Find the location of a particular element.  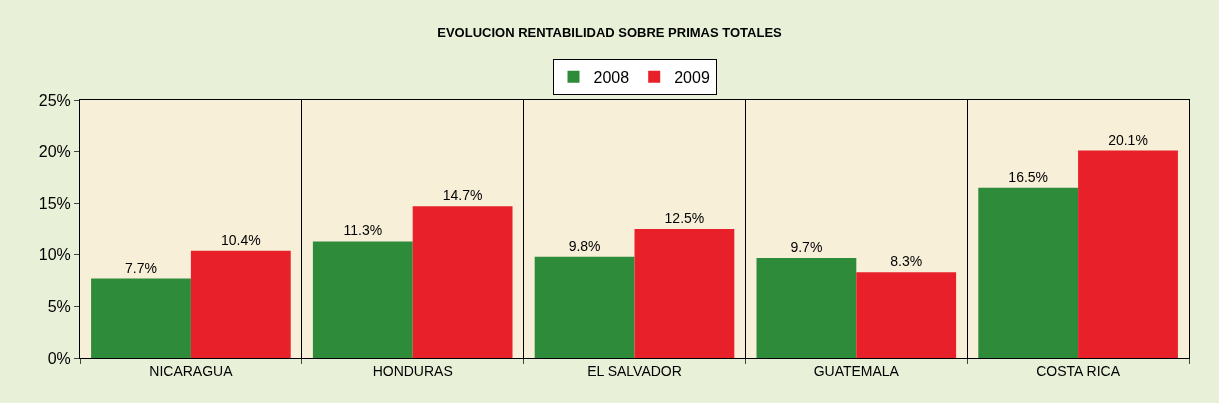

chart-title: EVOLUCION RENTABILIDAD SOBRE PRIMAS TOTALES is located at coordinates (610, 33).